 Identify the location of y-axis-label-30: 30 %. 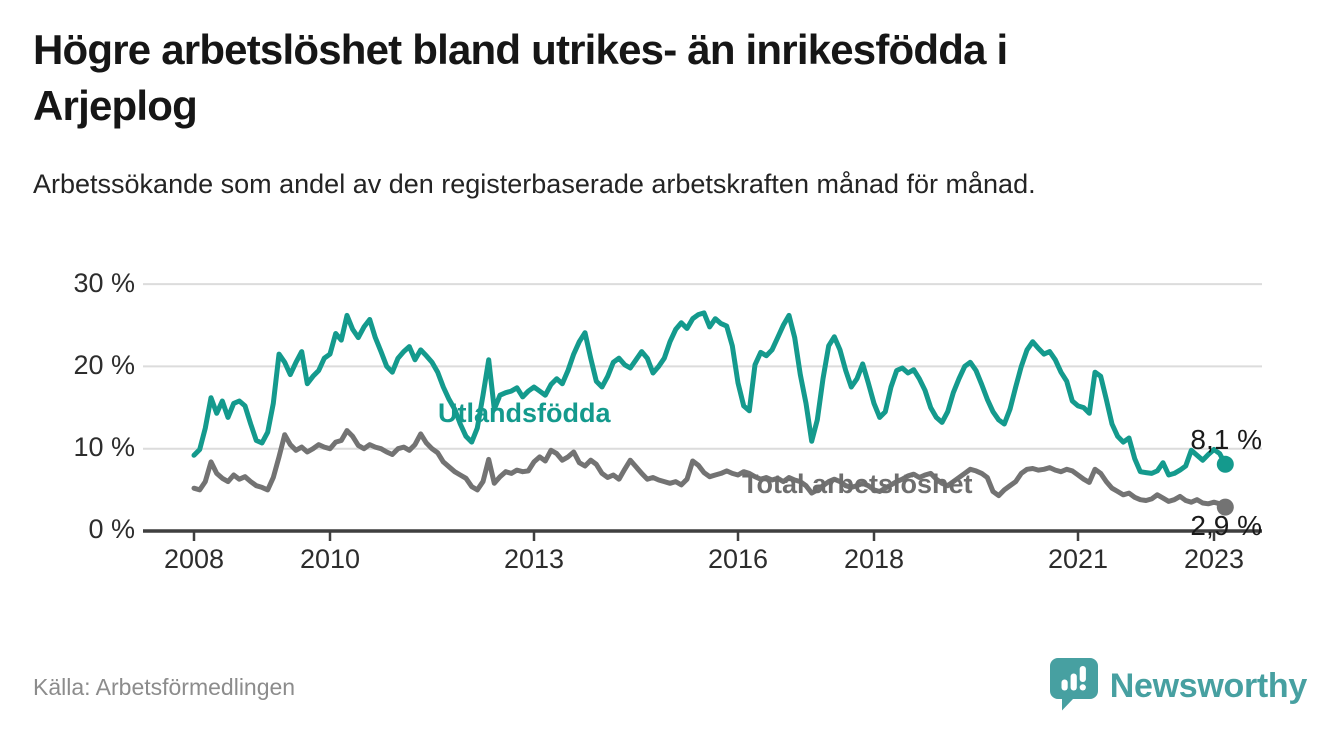
(104, 283).